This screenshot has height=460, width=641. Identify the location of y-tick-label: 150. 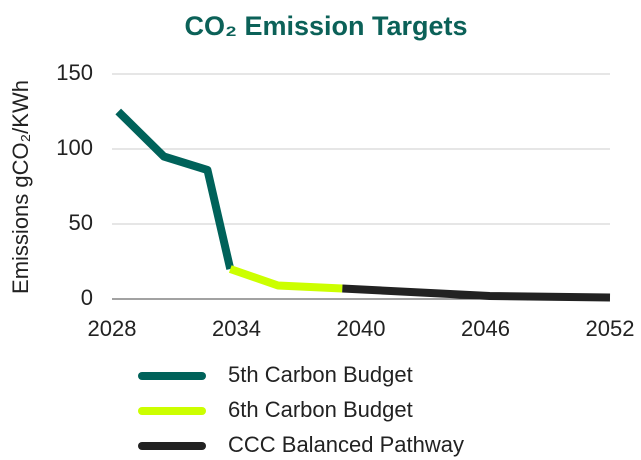
(74, 72).